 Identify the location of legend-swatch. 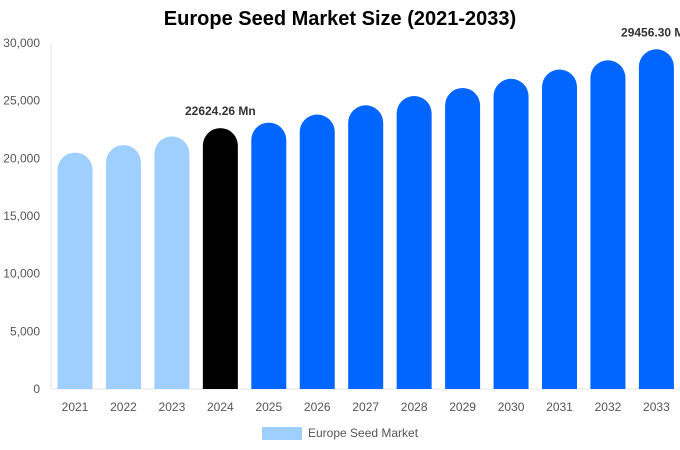
(282, 433).